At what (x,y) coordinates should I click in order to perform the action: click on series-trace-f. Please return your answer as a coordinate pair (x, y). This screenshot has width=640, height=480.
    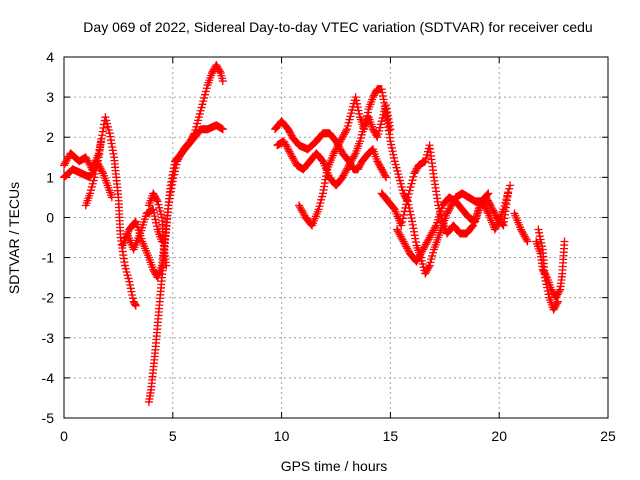
    Looking at the image, I should click on (185, 233).